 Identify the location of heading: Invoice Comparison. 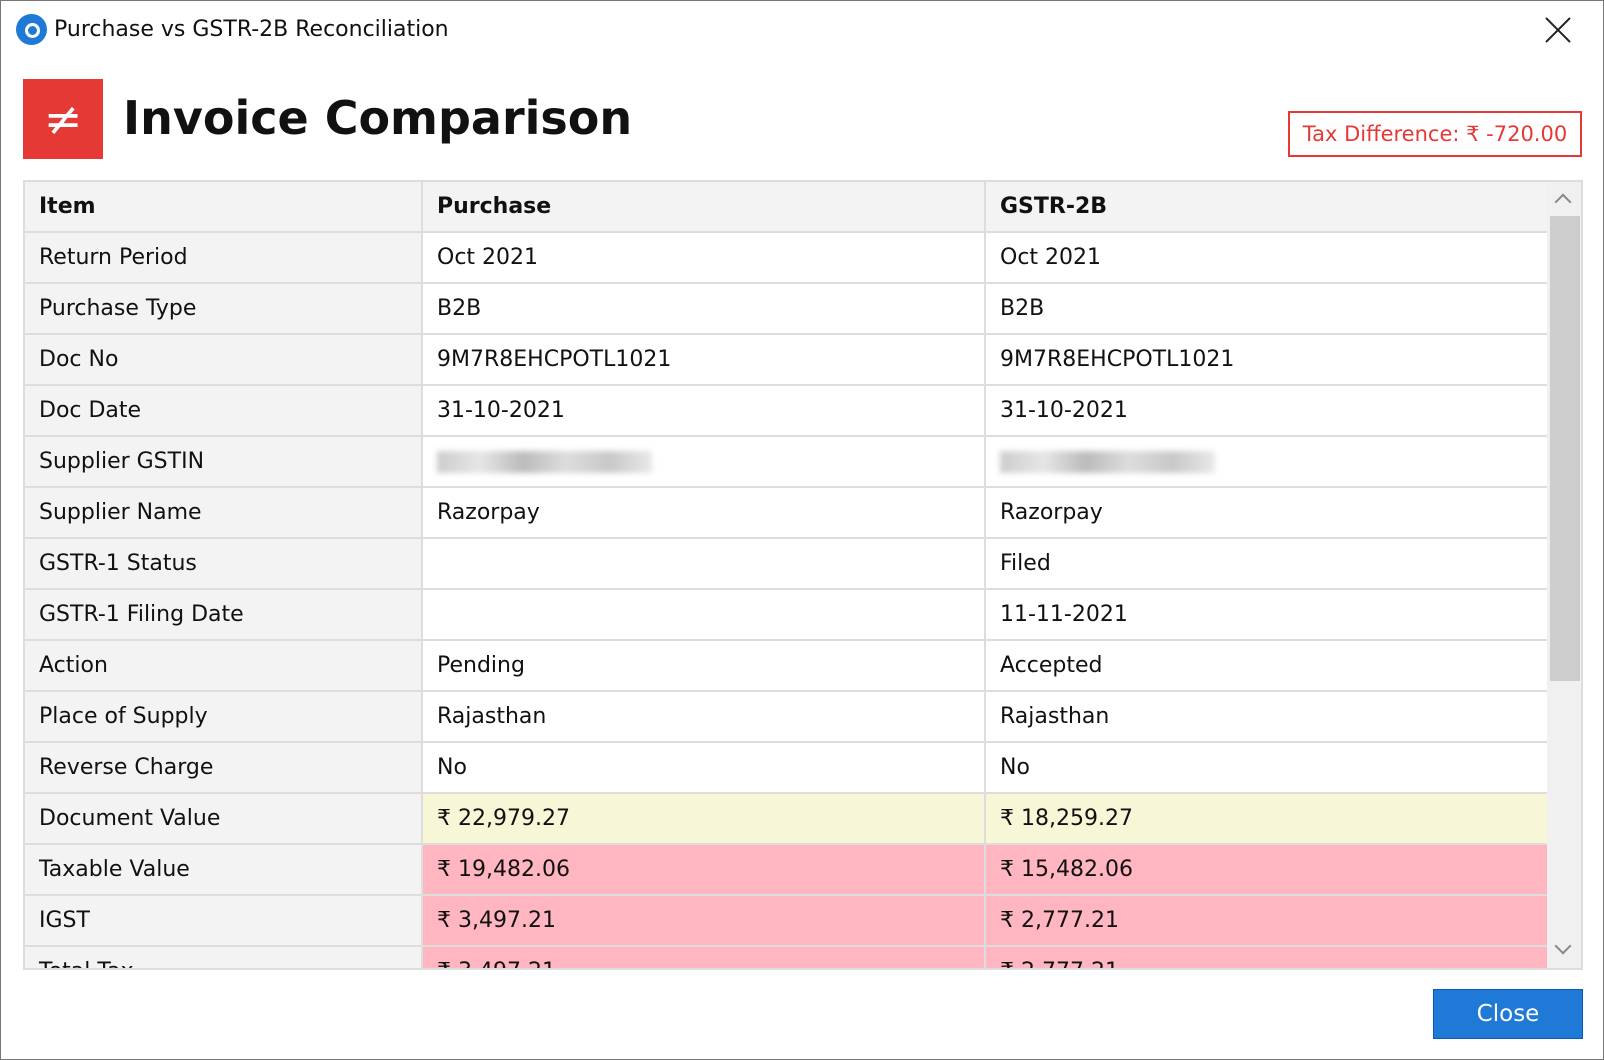
(378, 118).